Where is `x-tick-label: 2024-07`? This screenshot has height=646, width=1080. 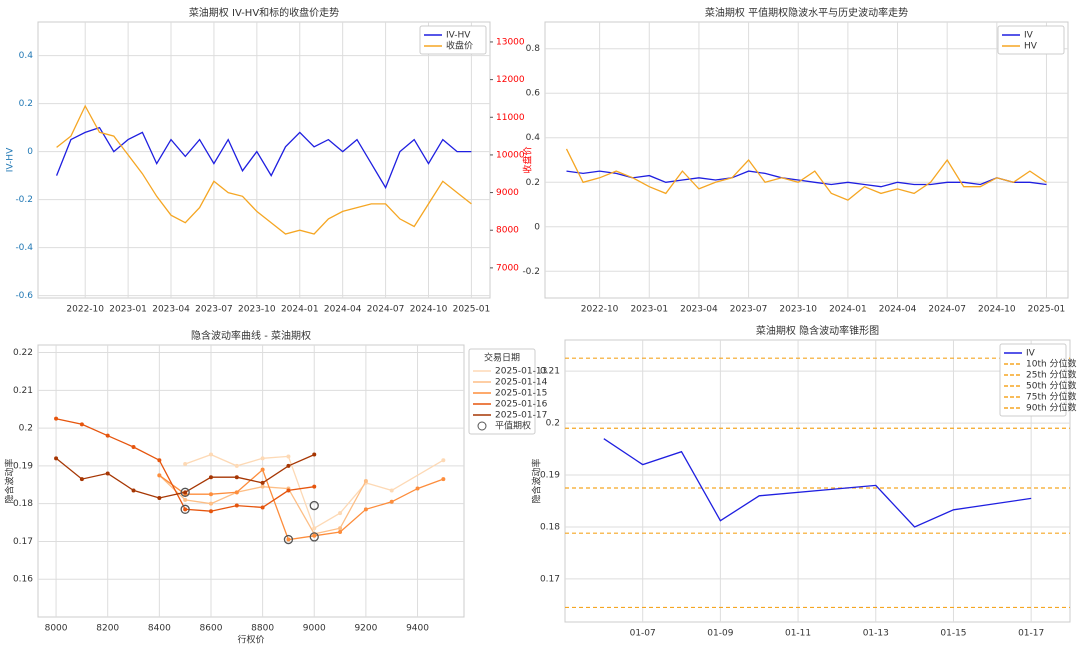
x-tick-label: 2024-07 is located at coordinates (947, 310).